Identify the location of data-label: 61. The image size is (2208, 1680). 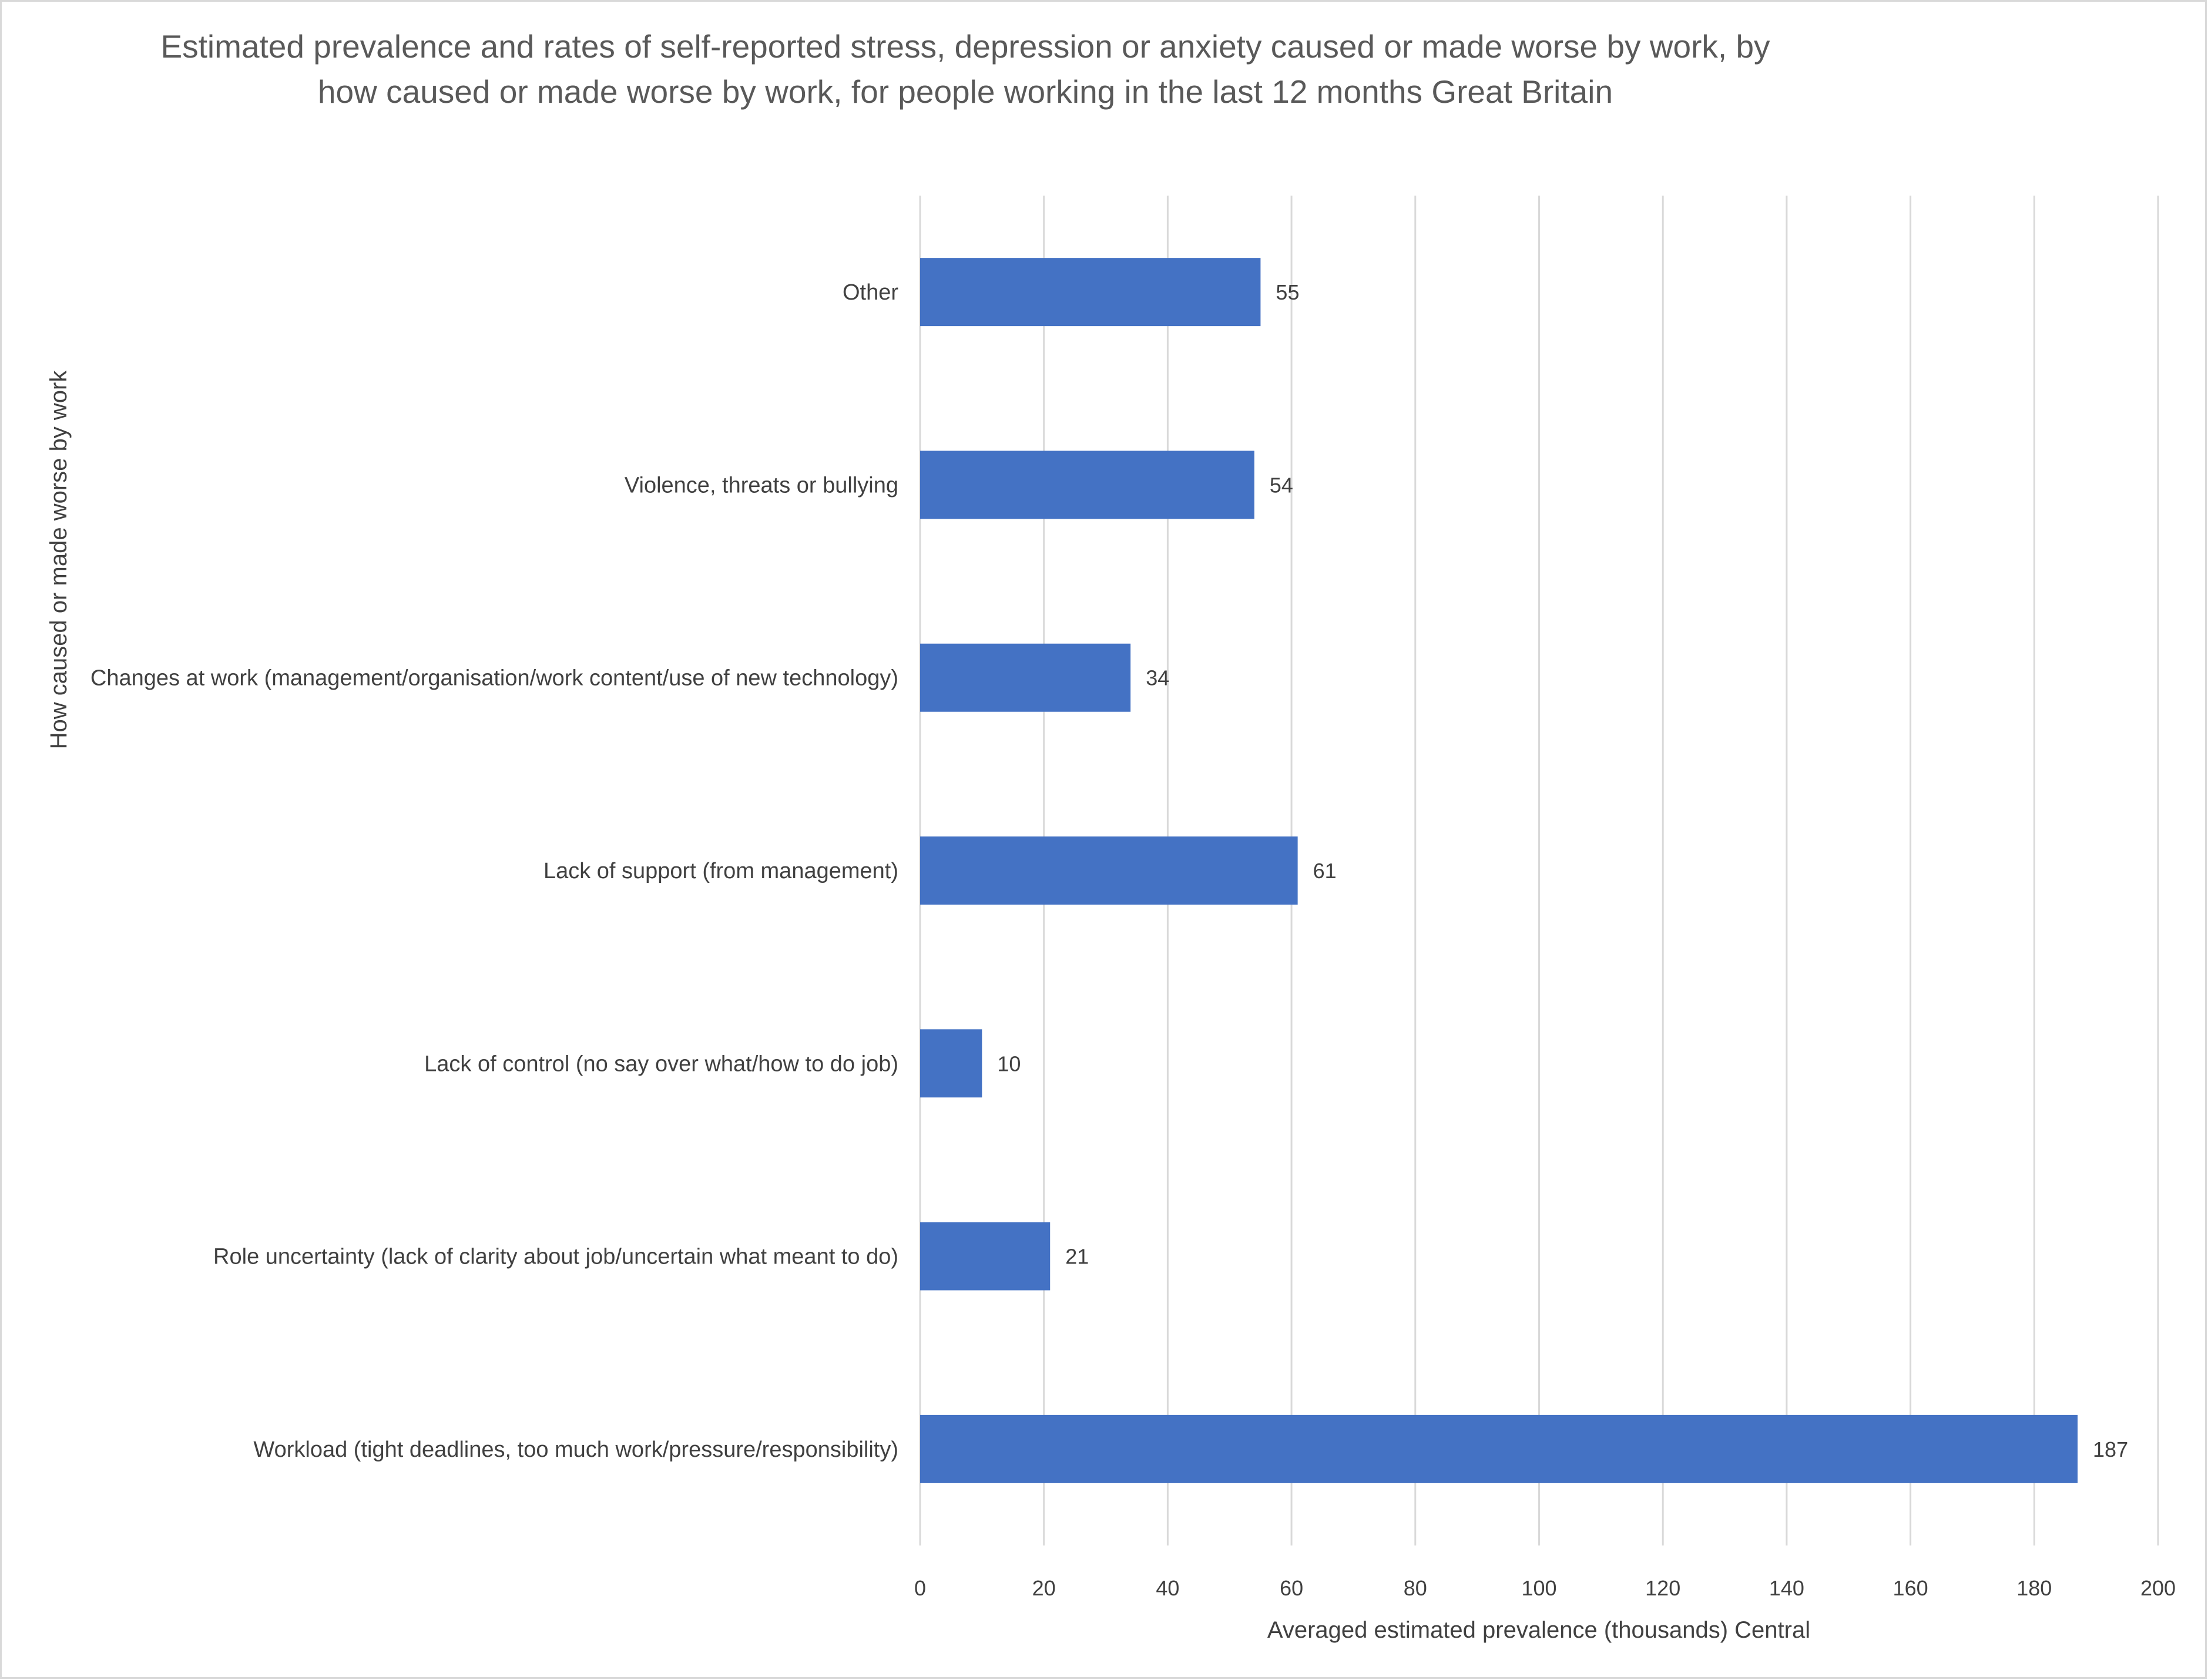
(1325, 871).